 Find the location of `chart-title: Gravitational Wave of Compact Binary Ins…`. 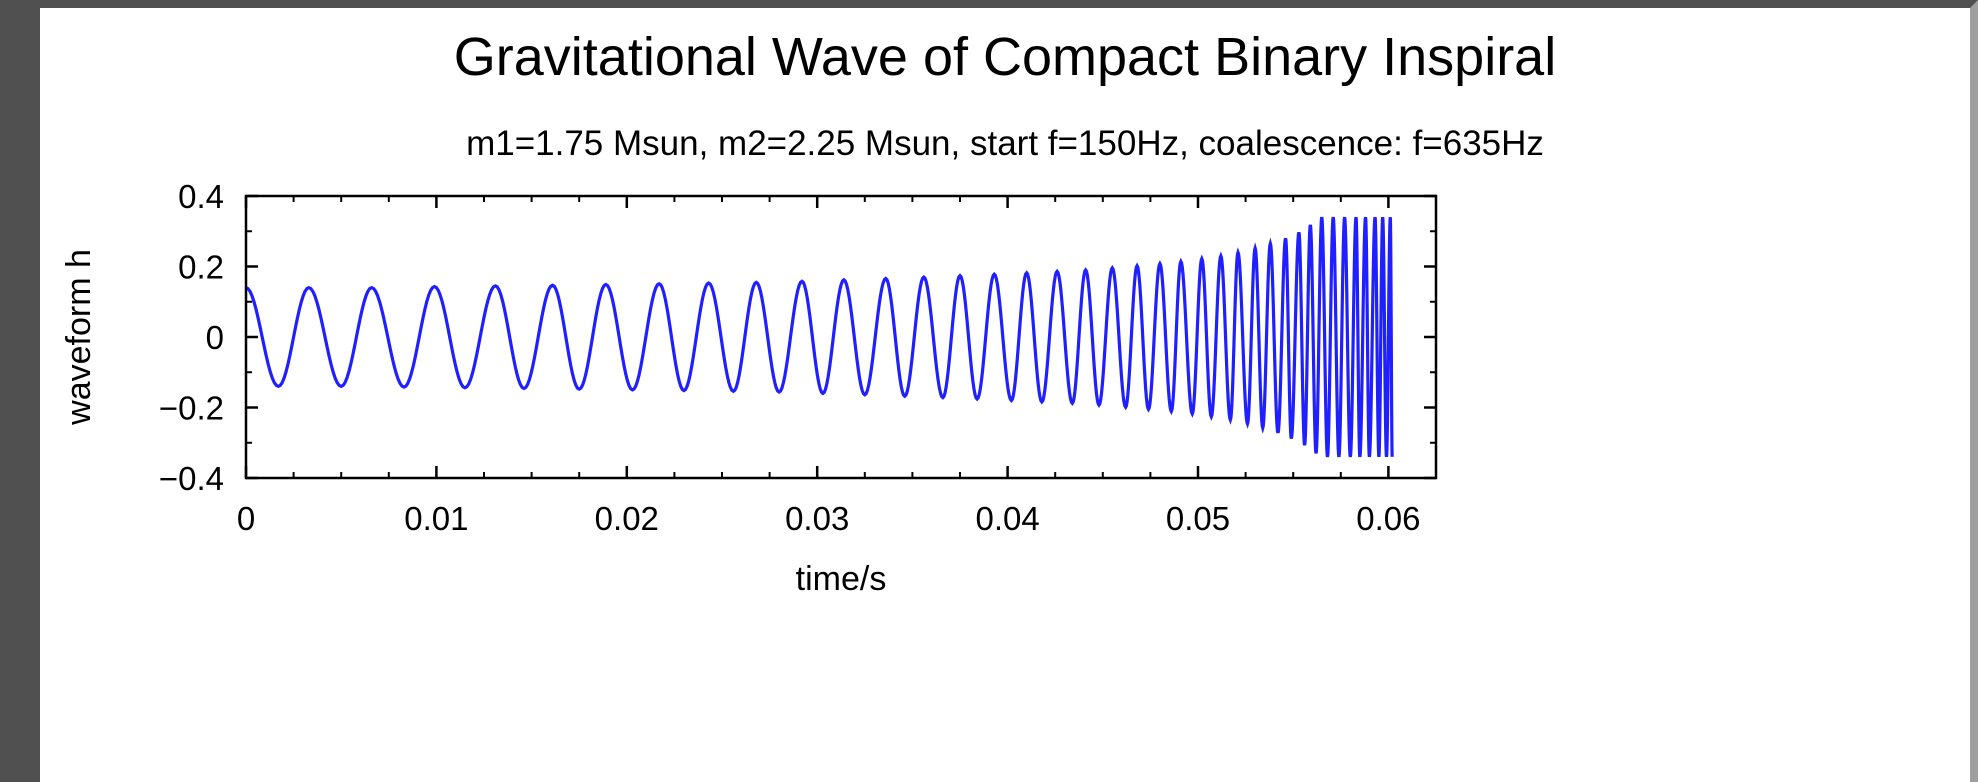

chart-title: Gravitational Wave of Compact Binary Ins… is located at coordinates (1005, 57).